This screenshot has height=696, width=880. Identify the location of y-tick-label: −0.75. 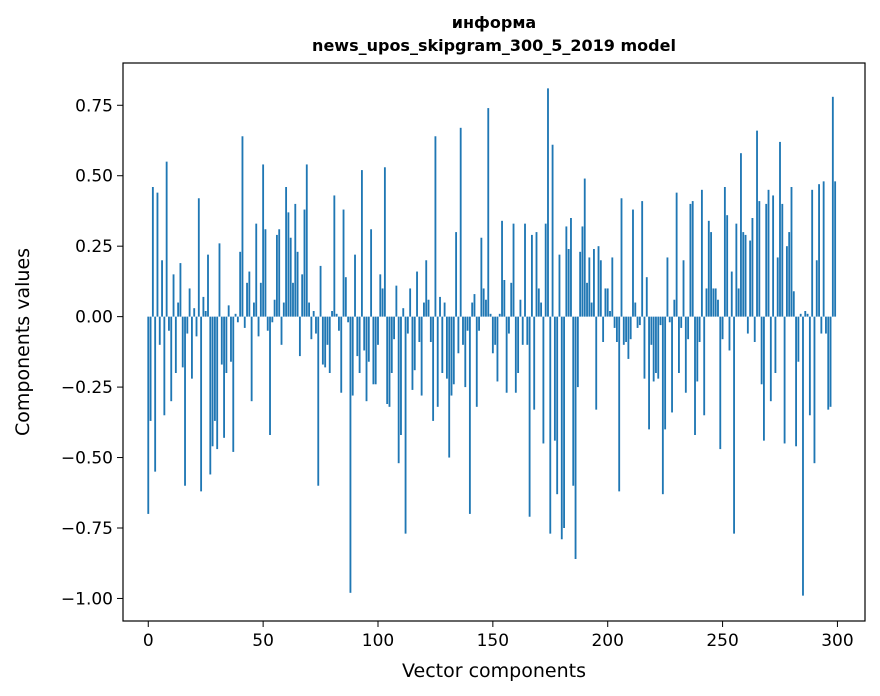
(87, 529).